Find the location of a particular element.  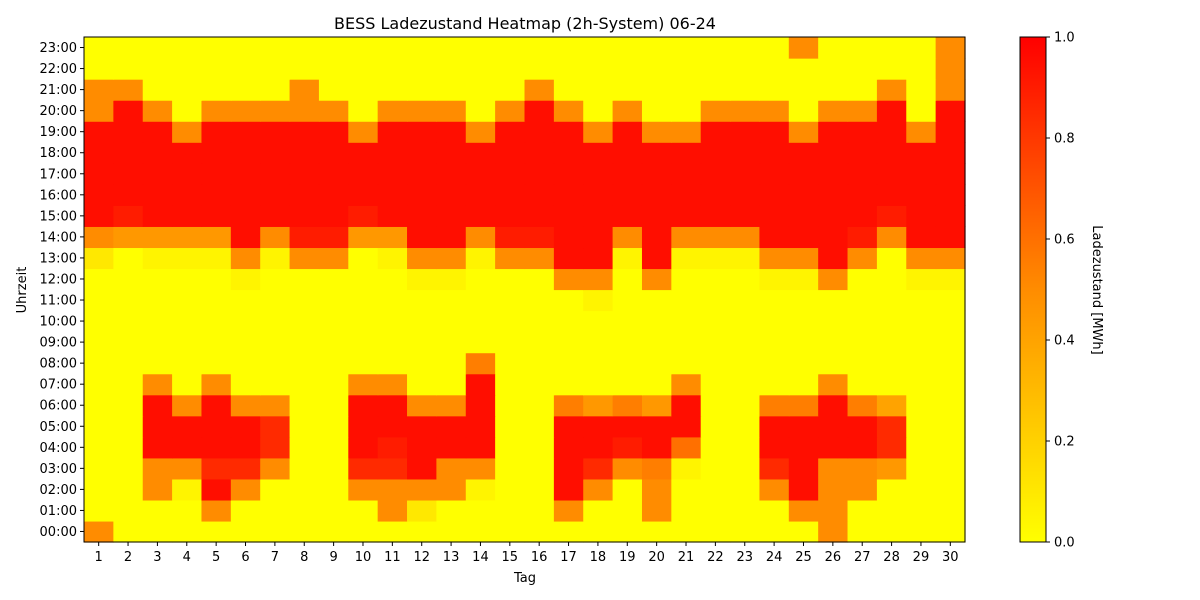

x-tick-label: 10 is located at coordinates (363, 557).